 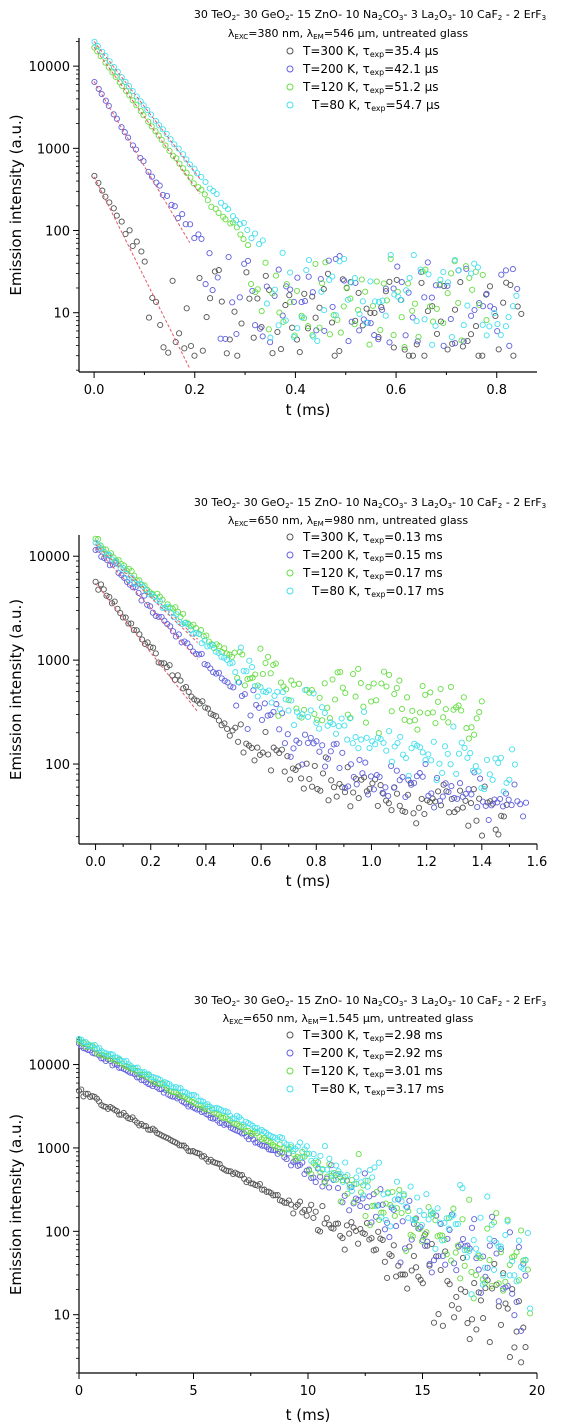 What do you see at coordinates (334, 502) in the screenshot?
I see `text-run: - 15 ZnO- 10 Na` at bounding box center [334, 502].